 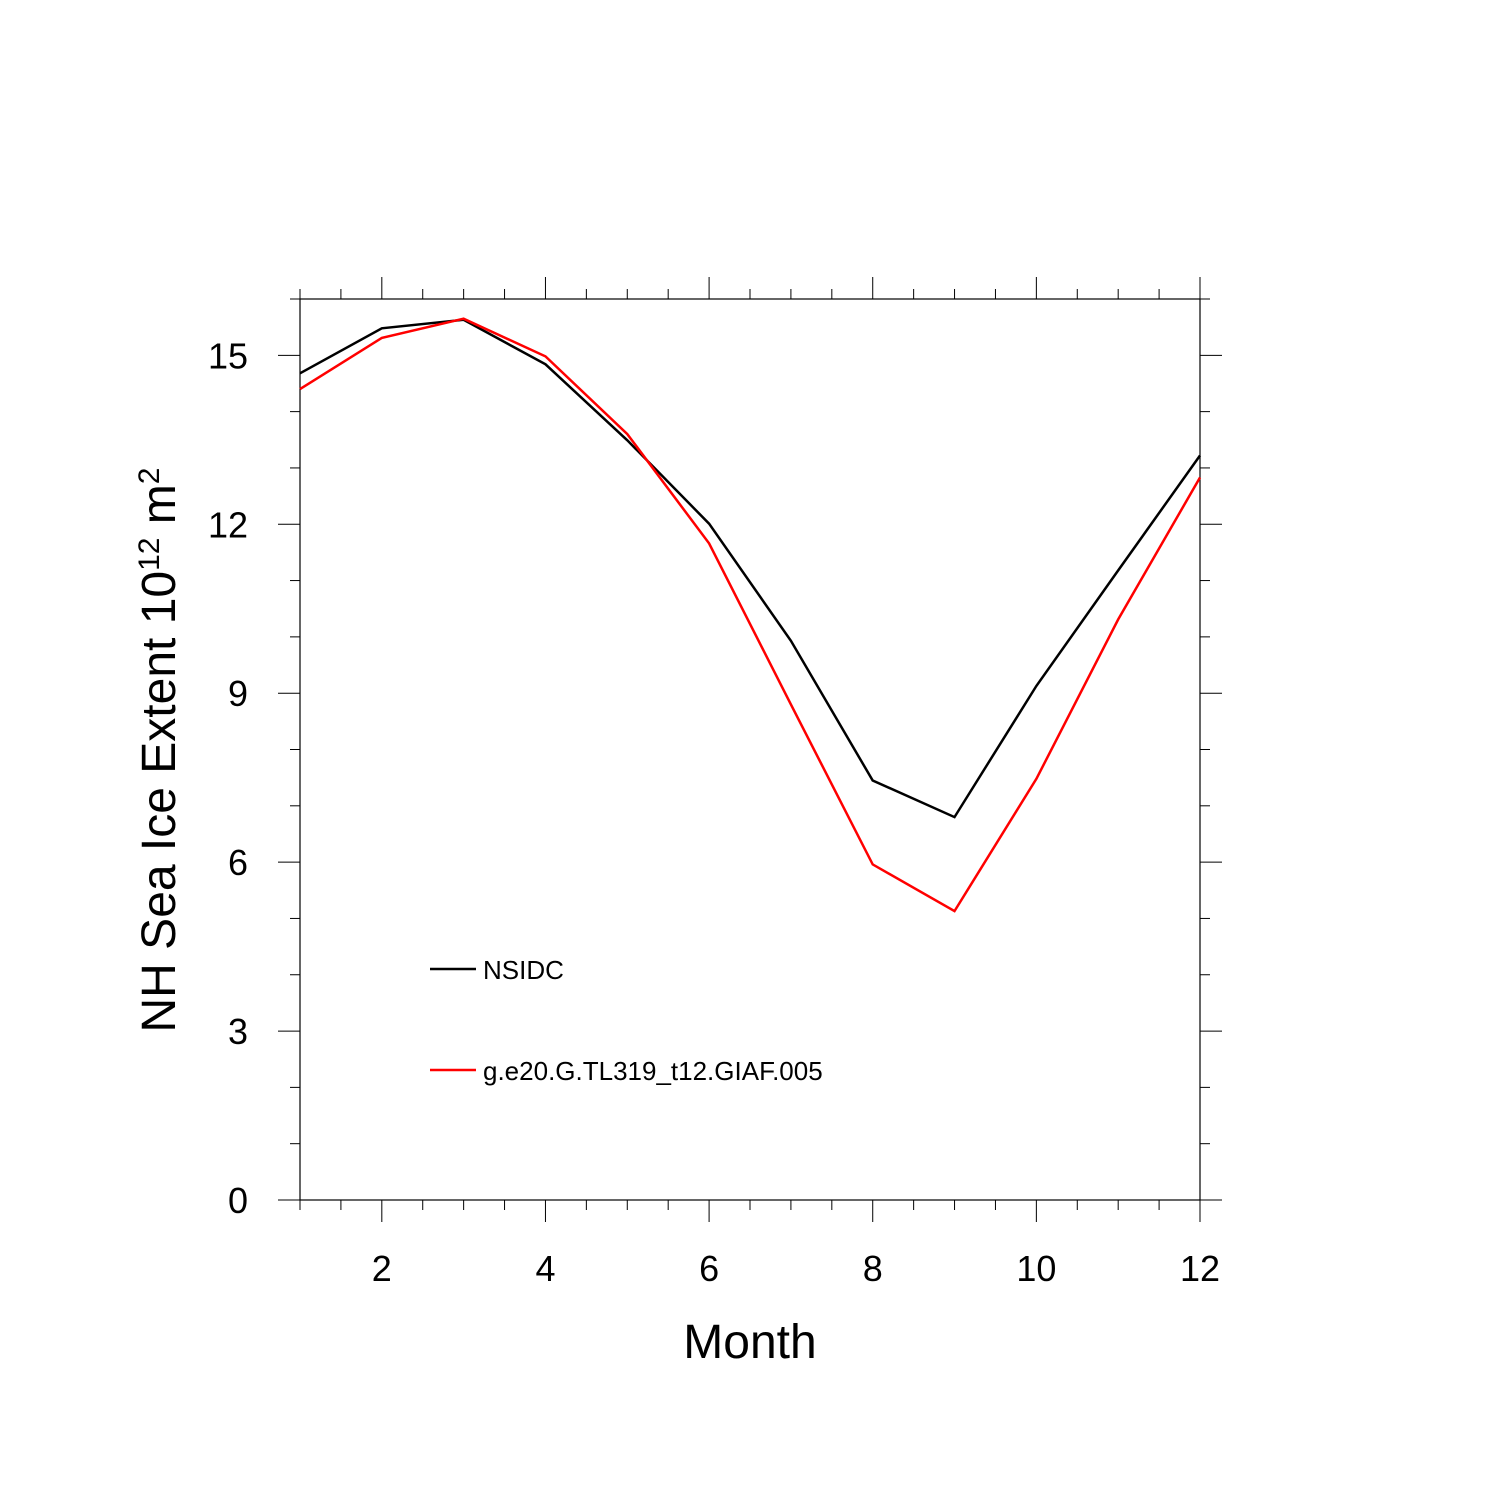 I want to click on y-tick-label: 6, so click(x=238, y=862).